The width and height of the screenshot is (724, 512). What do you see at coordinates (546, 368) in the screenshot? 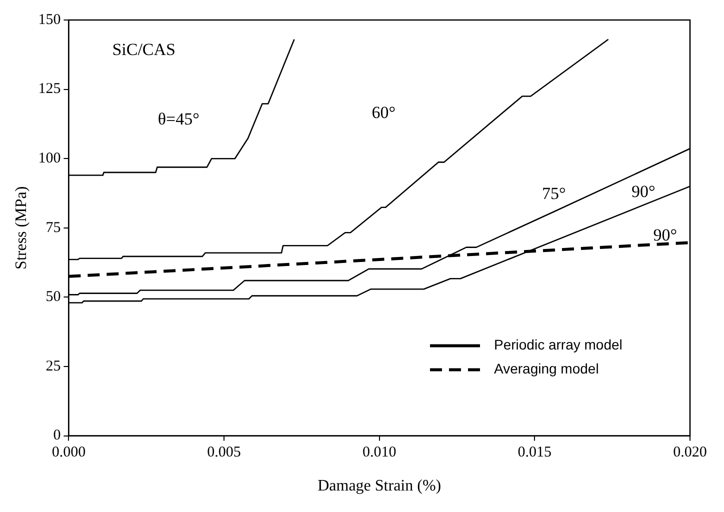
I see `legend-label: Averaging model` at bounding box center [546, 368].